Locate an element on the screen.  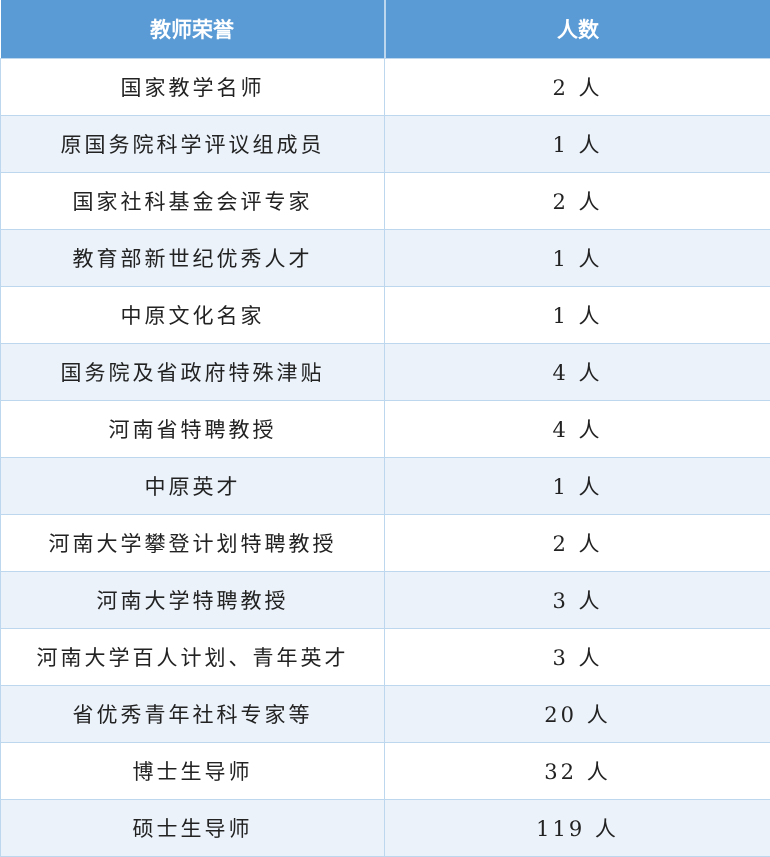
header-row: 教师荣誉 人数 is located at coordinates (385, 29).